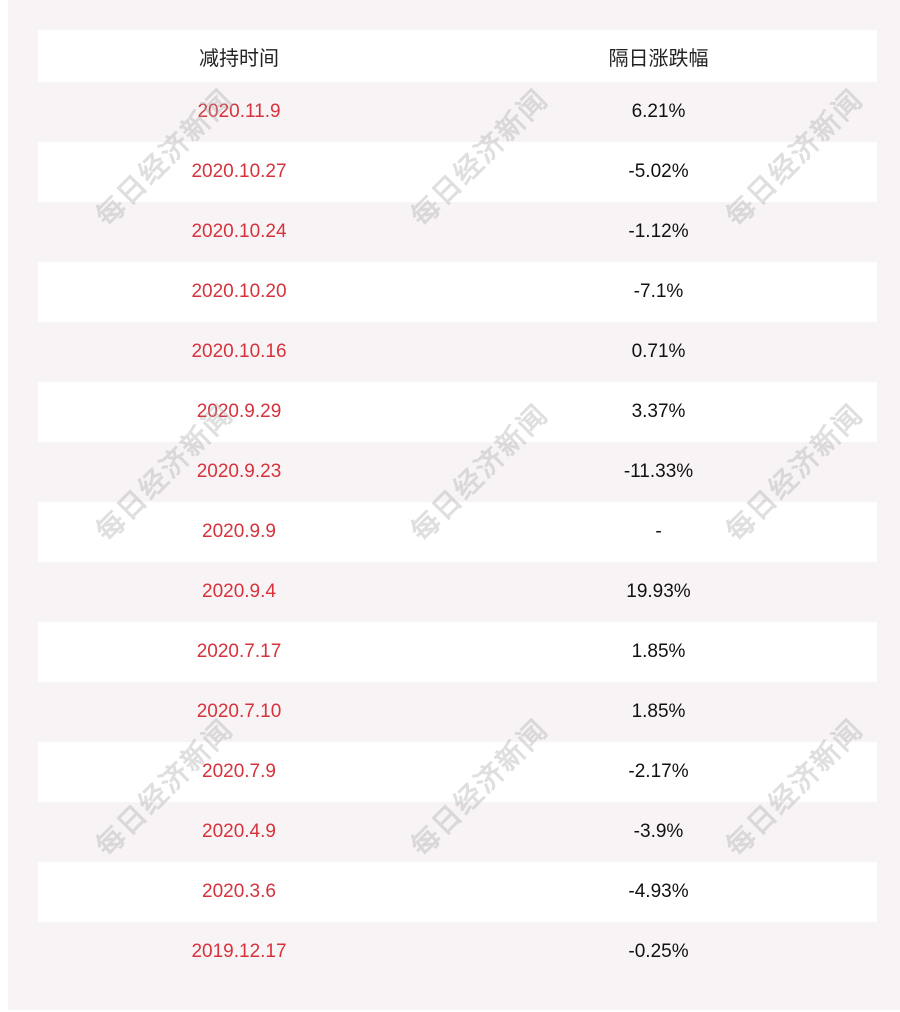 This screenshot has width=900, height=1012. I want to click on table-header: 减持时间 隔日涨跌幅, so click(457, 56).